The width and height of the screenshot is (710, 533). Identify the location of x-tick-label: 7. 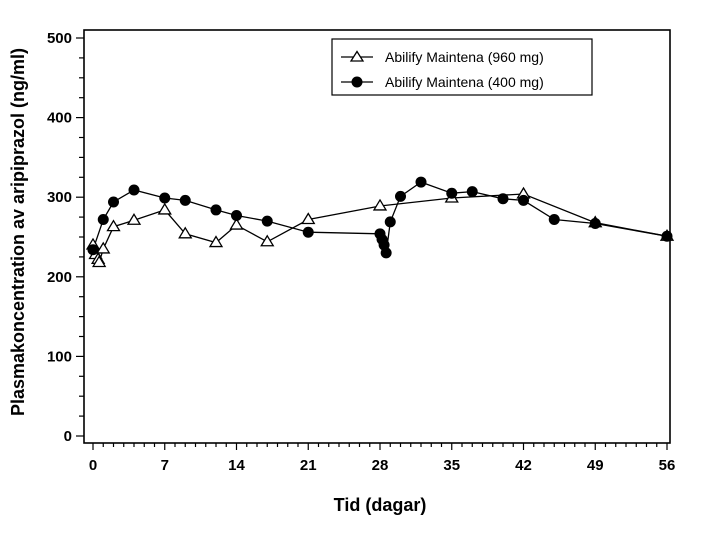
(165, 465).